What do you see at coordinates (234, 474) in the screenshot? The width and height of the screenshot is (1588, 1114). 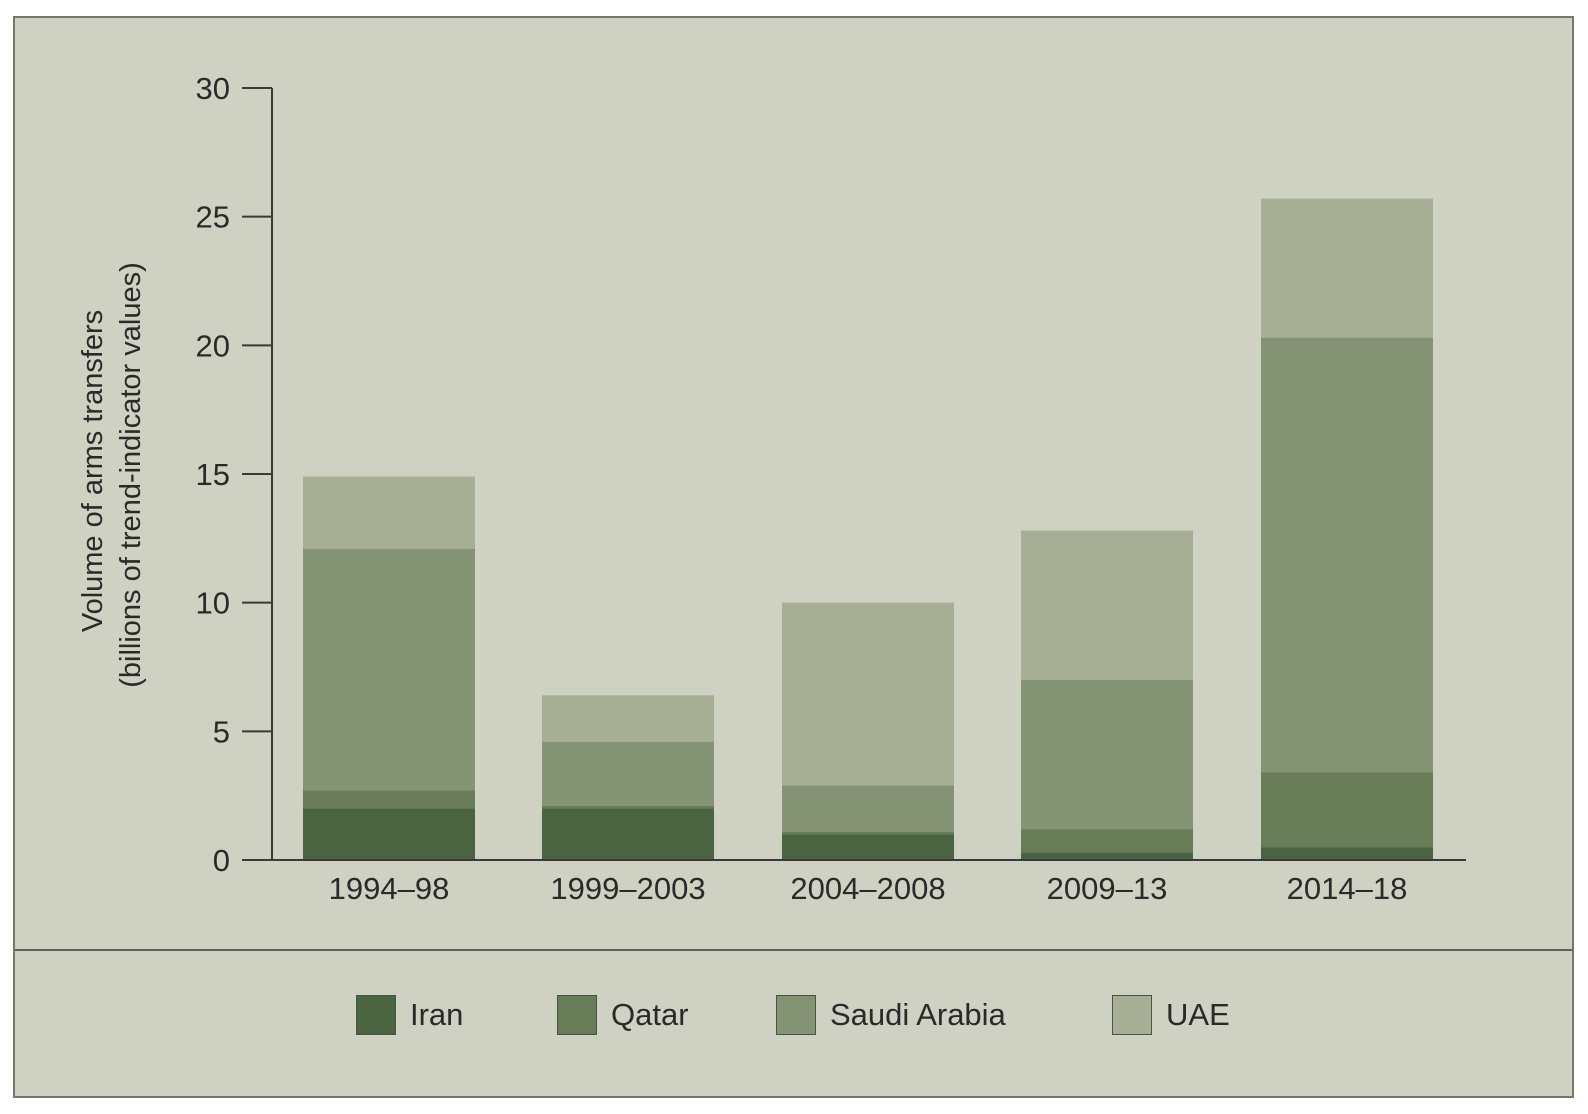 I see `y-axis-ticks: 0 5 10 15 20 25 30` at bounding box center [234, 474].